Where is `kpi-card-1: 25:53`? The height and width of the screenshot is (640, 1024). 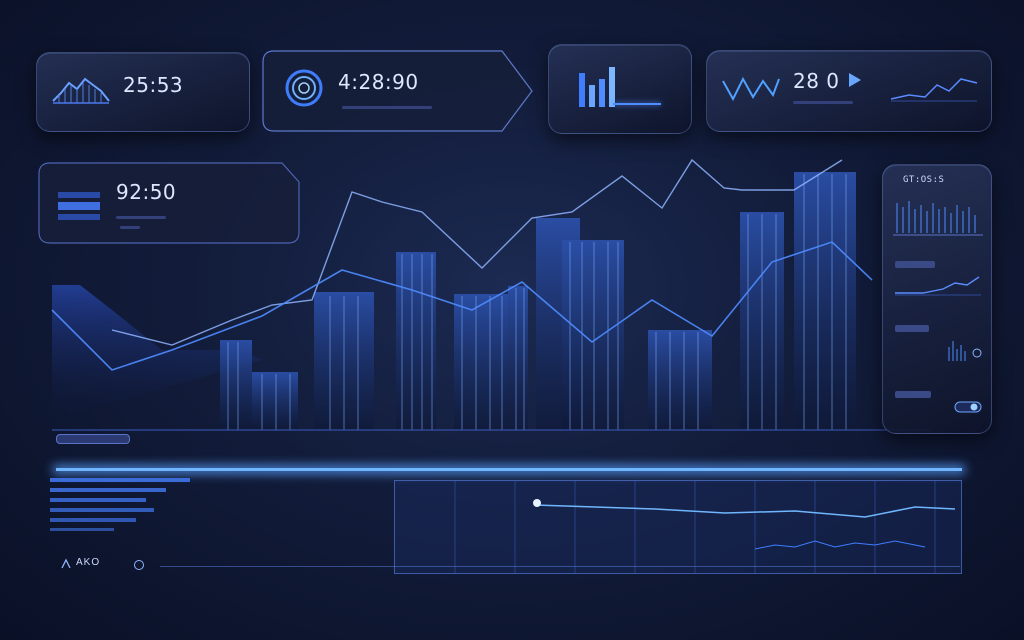
kpi-card-1: 25:53 is located at coordinates (143, 92).